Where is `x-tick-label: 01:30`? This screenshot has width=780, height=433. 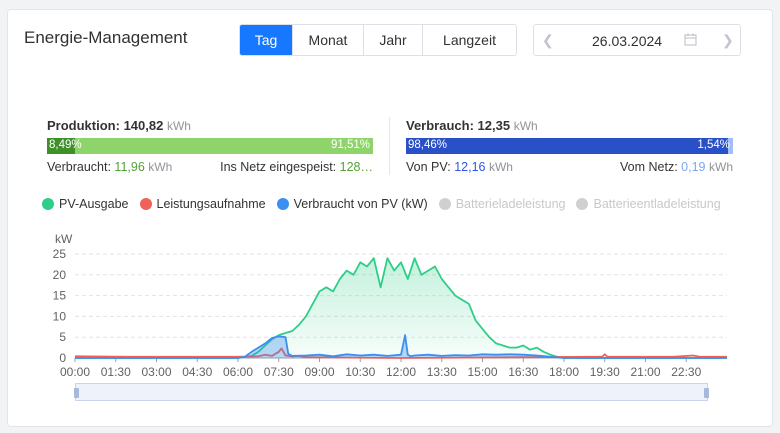
x-tick-label: 01:30 is located at coordinates (116, 372).